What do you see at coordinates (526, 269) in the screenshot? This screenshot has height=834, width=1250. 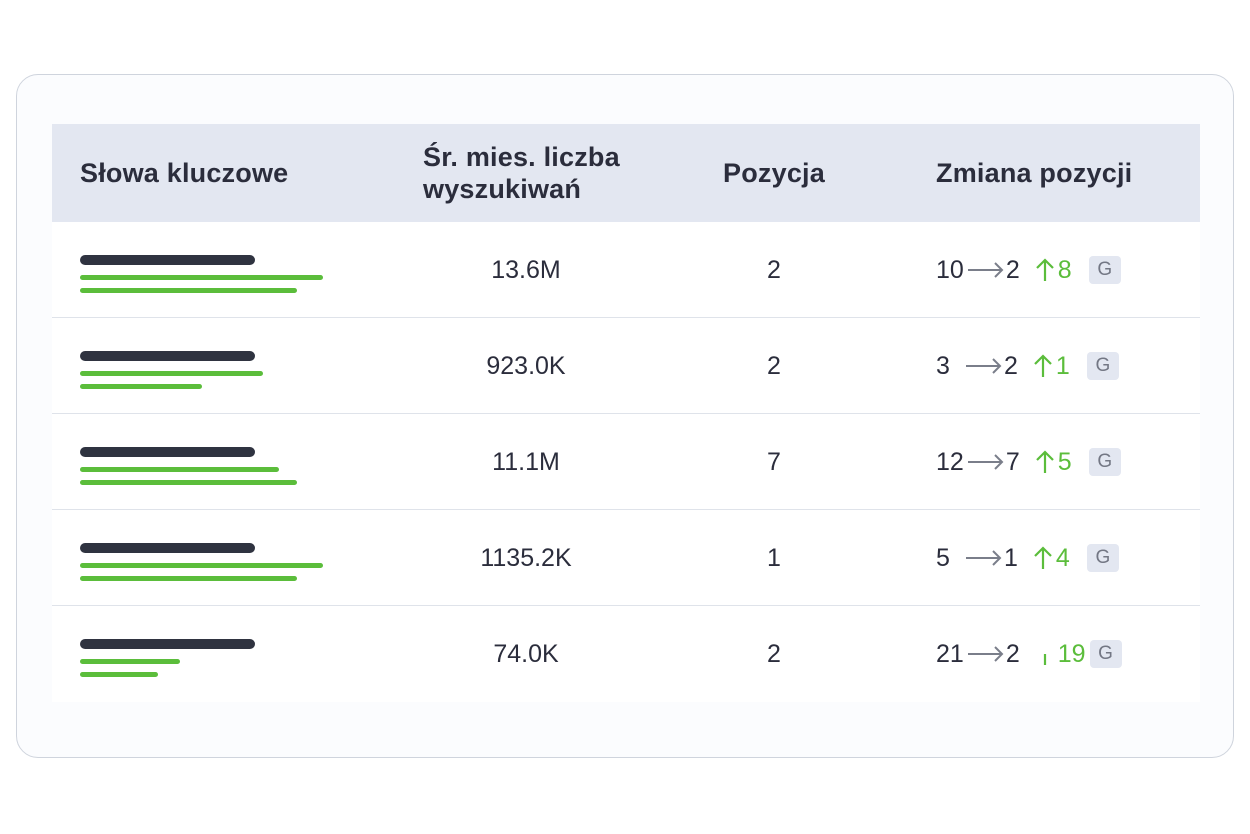 I see `search-volume: 13.6M` at bounding box center [526, 269].